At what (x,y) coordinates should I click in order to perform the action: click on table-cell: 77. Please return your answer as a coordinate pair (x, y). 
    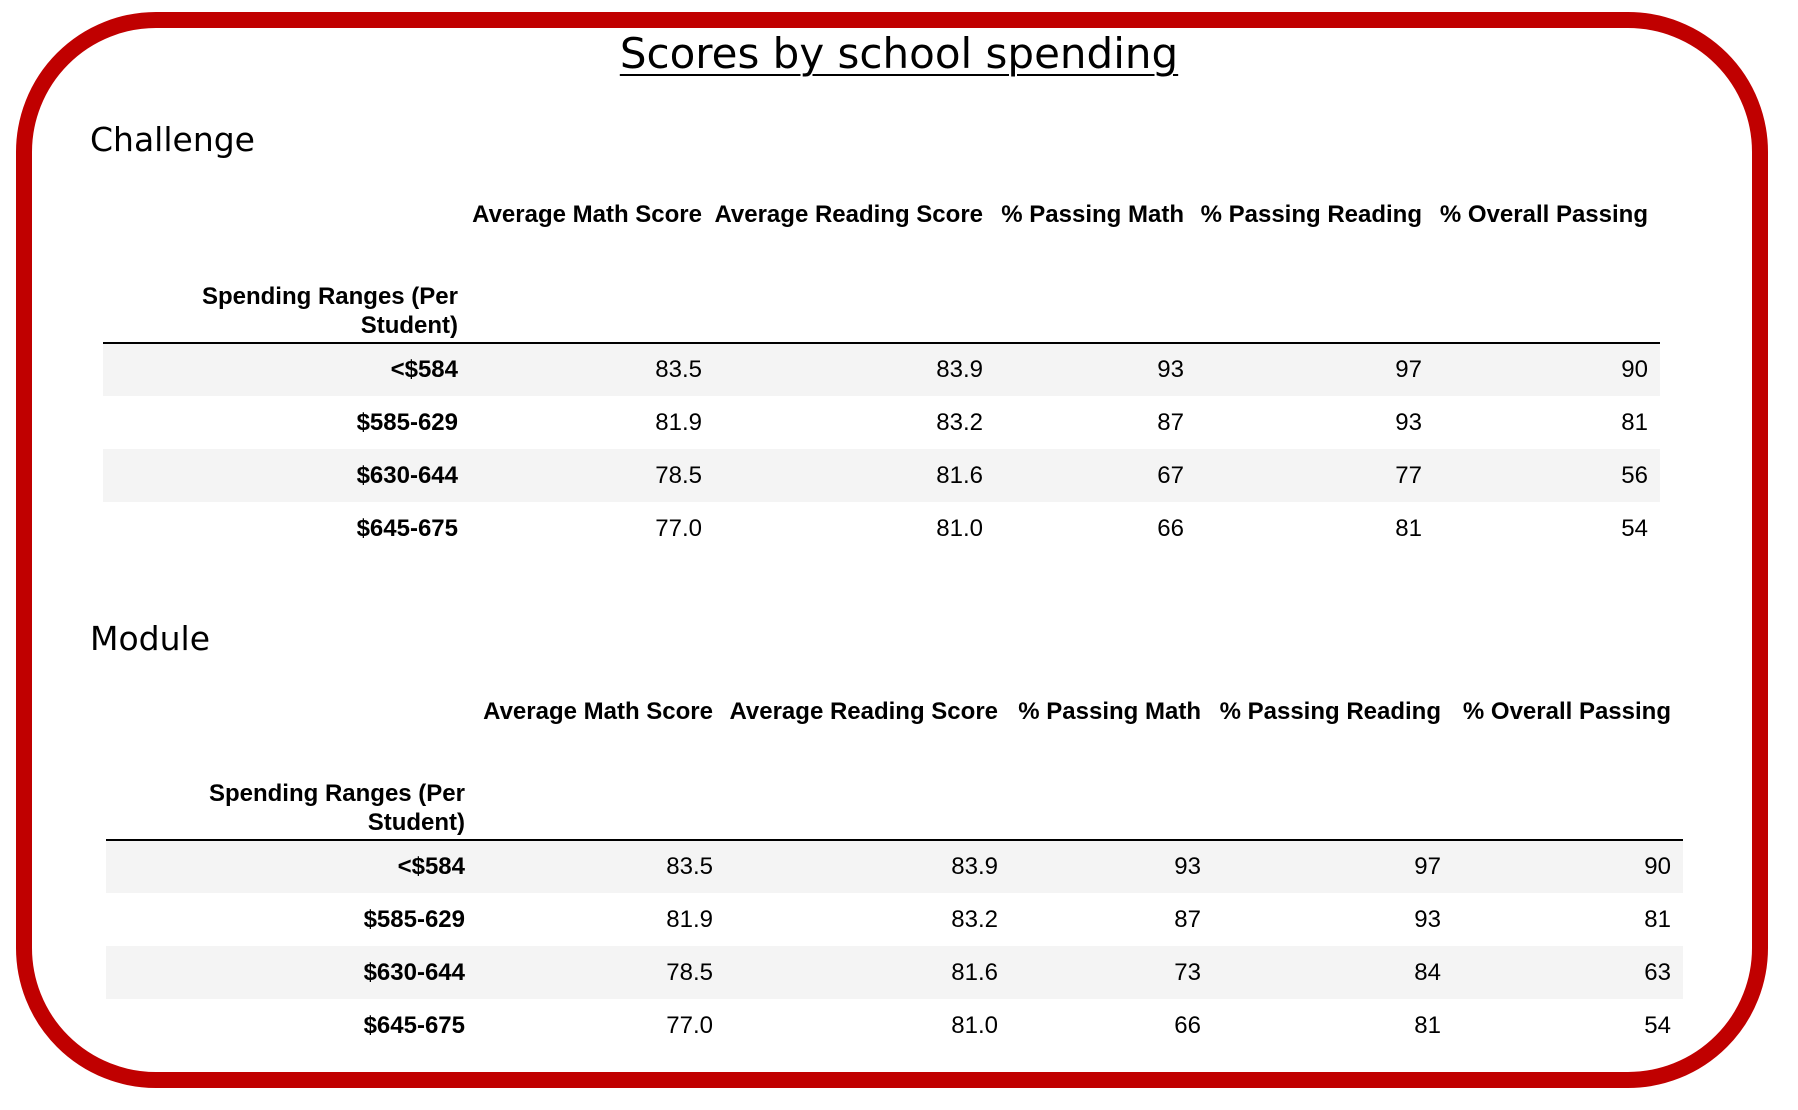
    Looking at the image, I should click on (1408, 475).